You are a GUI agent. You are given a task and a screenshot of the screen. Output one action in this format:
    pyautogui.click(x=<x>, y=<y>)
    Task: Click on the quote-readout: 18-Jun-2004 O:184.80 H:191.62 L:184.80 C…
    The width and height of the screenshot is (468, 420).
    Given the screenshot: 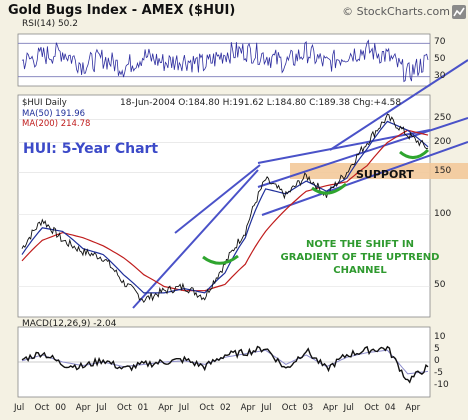 What is the action you would take?
    pyautogui.click(x=261, y=103)
    